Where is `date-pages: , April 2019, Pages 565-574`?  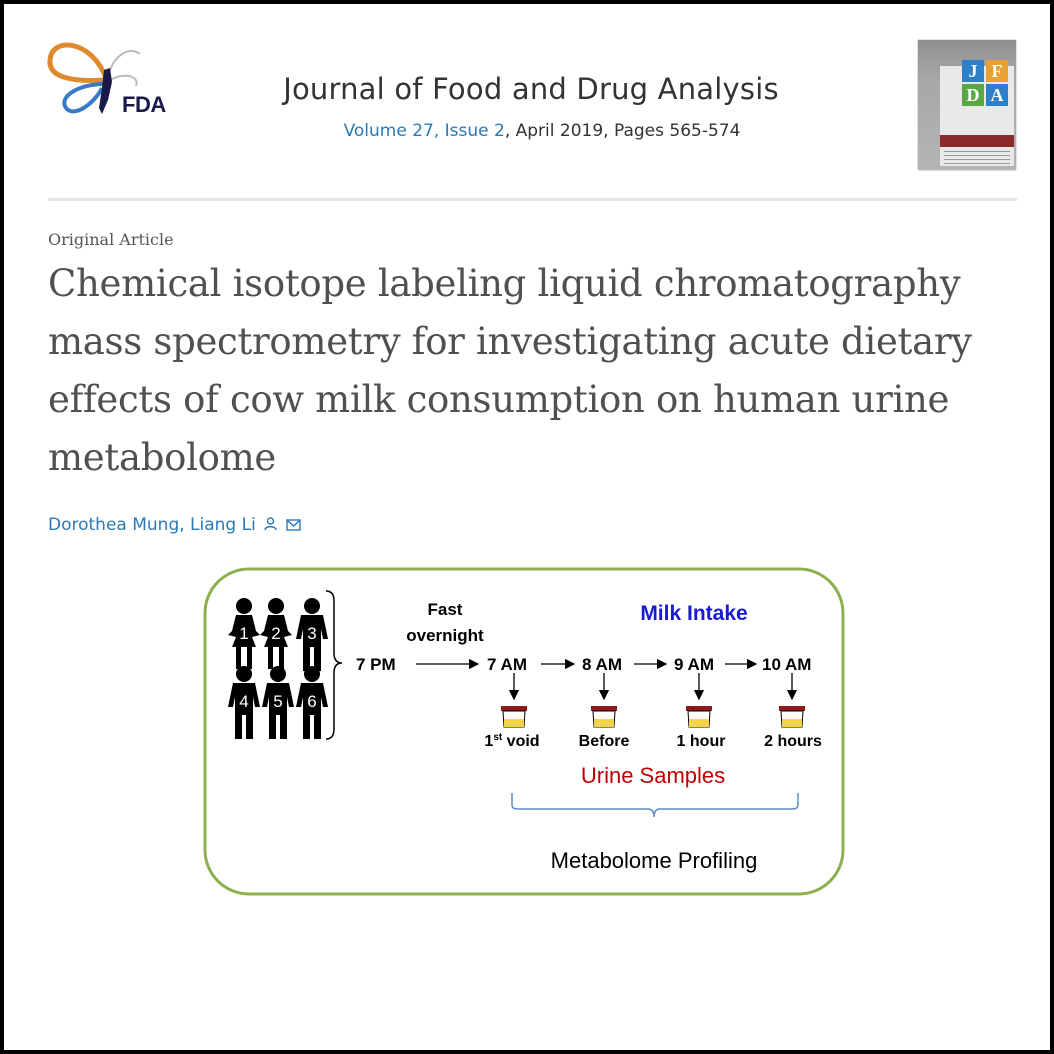
date-pages: , April 2019, Pages 565-574 is located at coordinates (622, 131).